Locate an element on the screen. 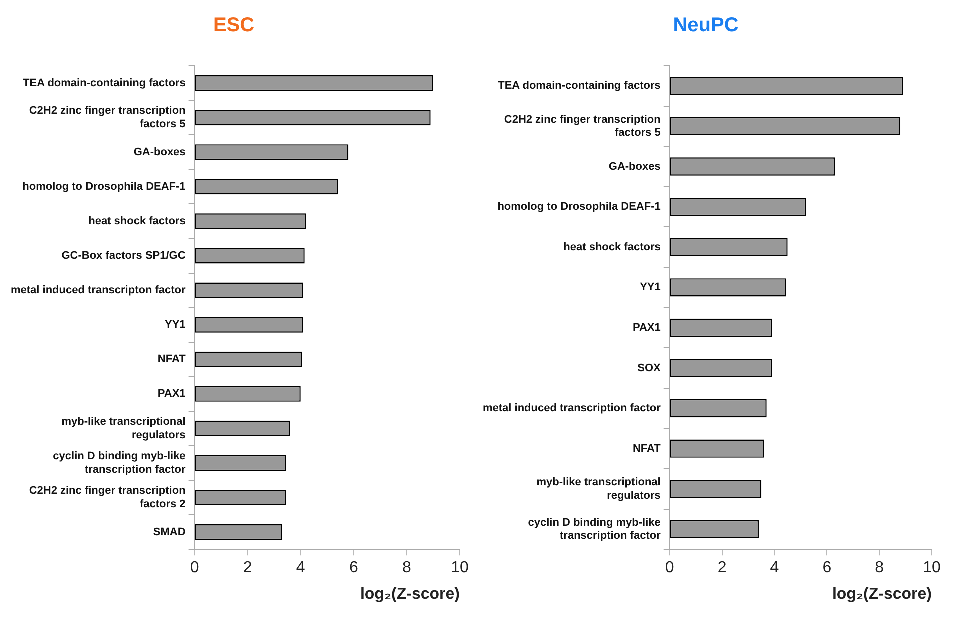 The height and width of the screenshot is (619, 960). y-tick-label: metal induced transcription factor is located at coordinates (572, 408).